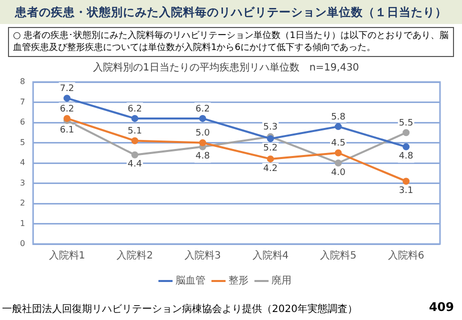  What do you see at coordinates (270, 169) in the screenshot?
I see `data-label: 4.2` at bounding box center [270, 169].